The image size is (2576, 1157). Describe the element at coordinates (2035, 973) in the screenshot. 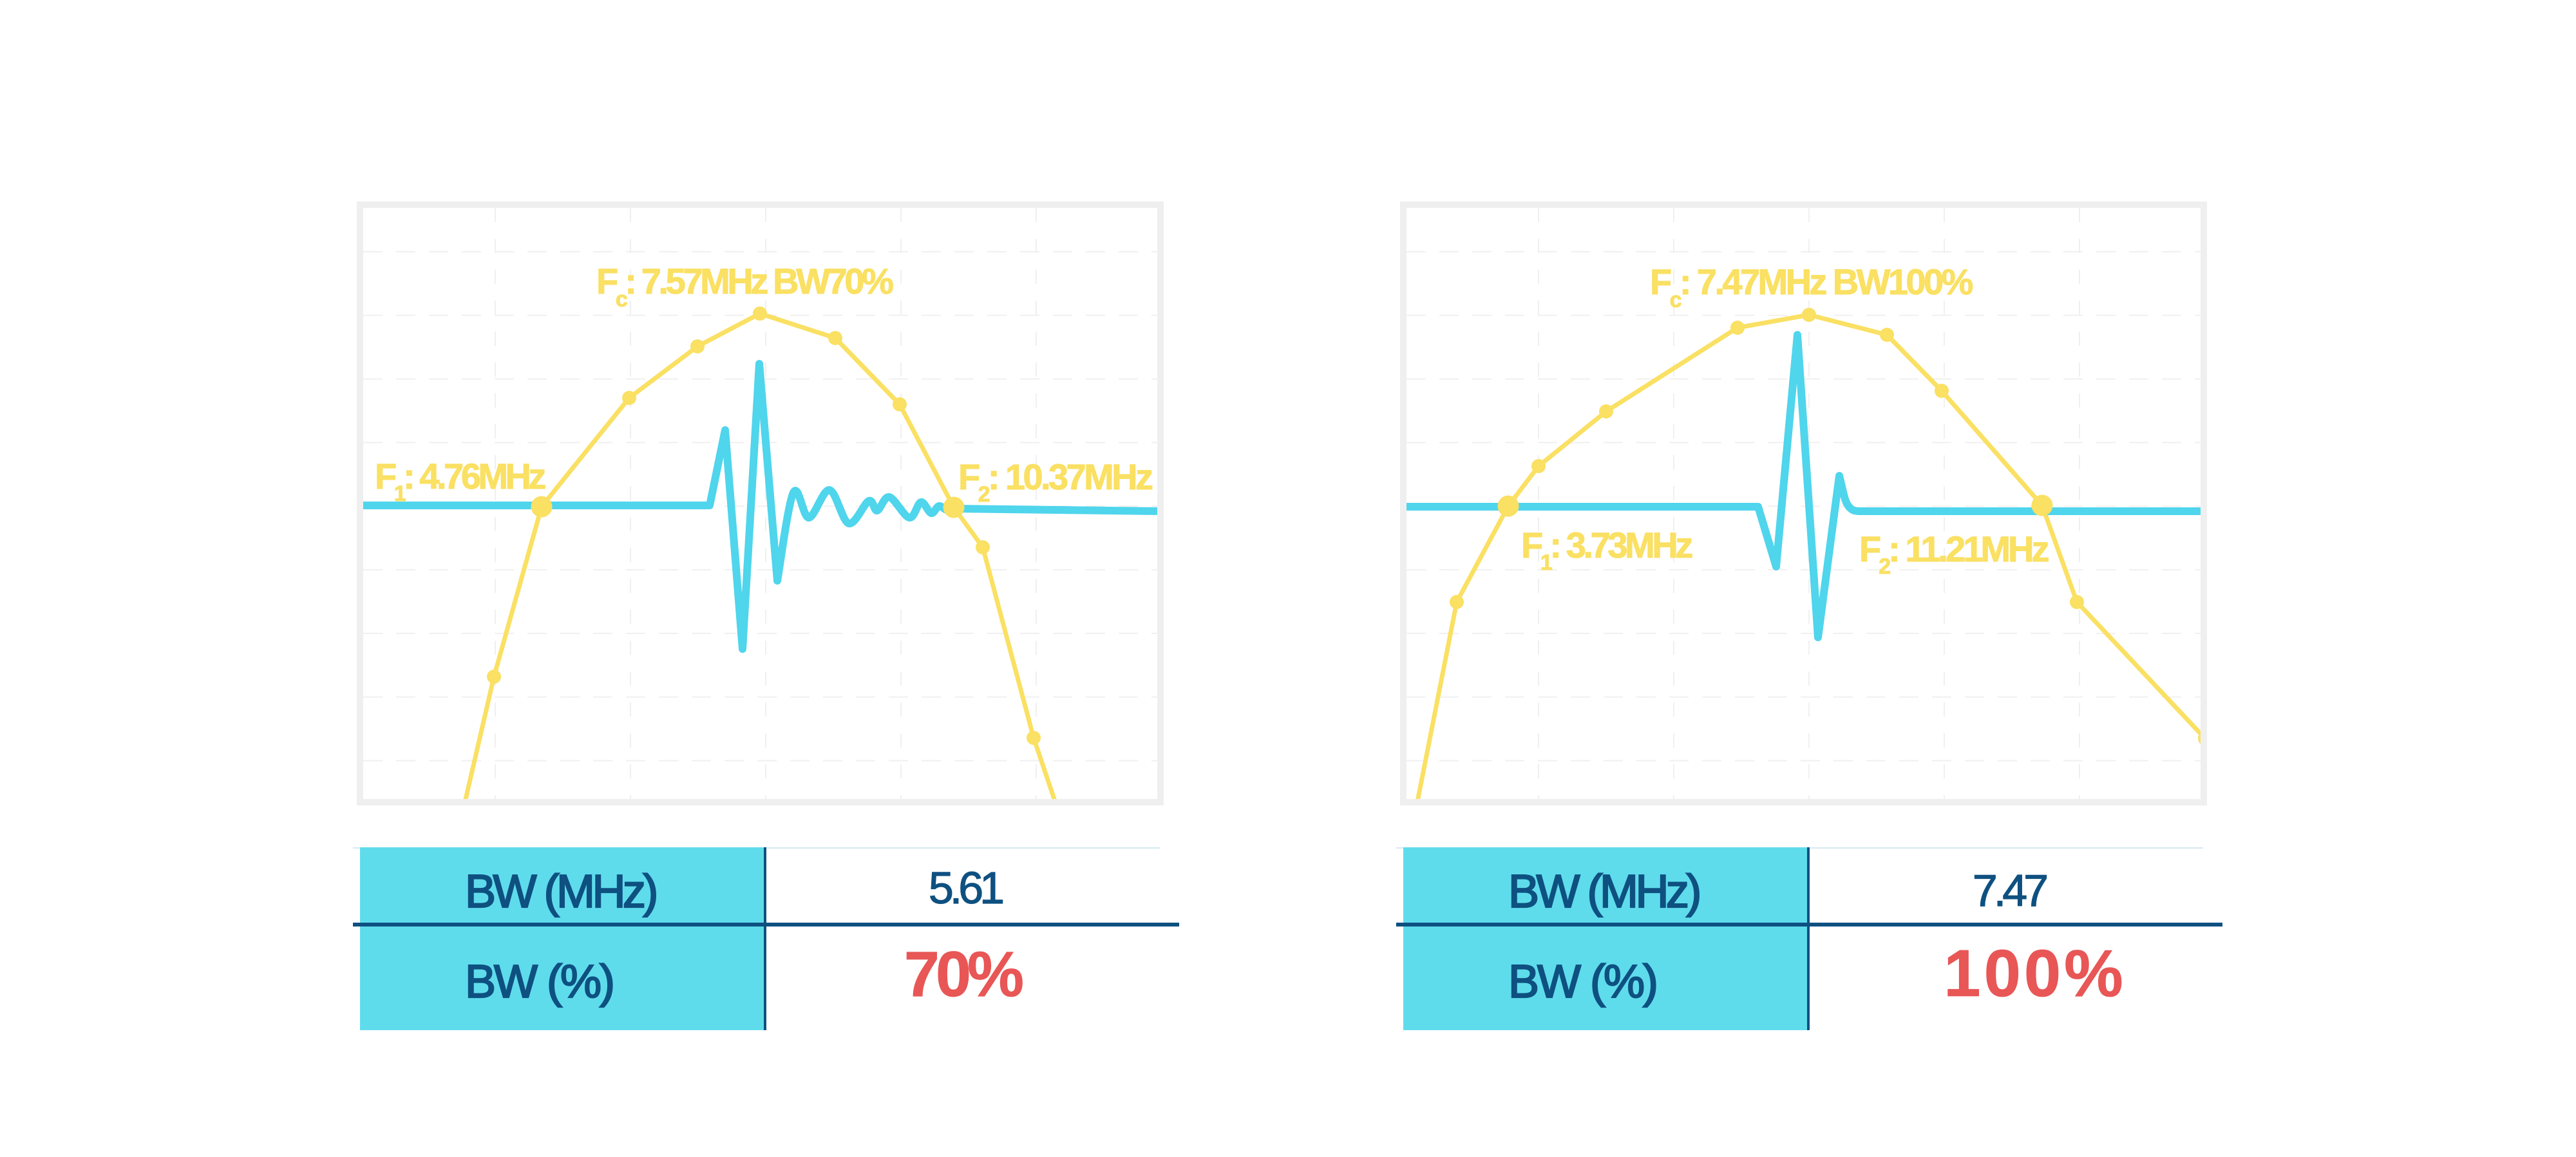

I see `svg-text: 100%` at that location.